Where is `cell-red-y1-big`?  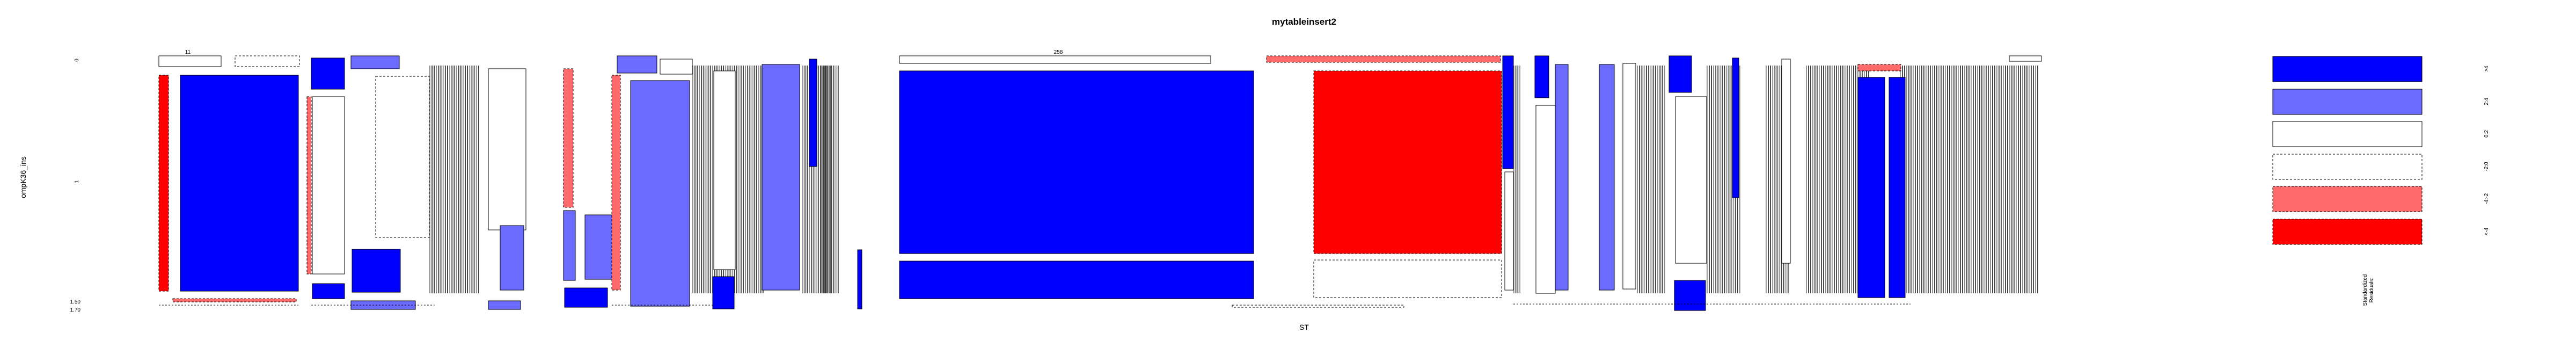
cell-red-y1-big is located at coordinates (1407, 162).